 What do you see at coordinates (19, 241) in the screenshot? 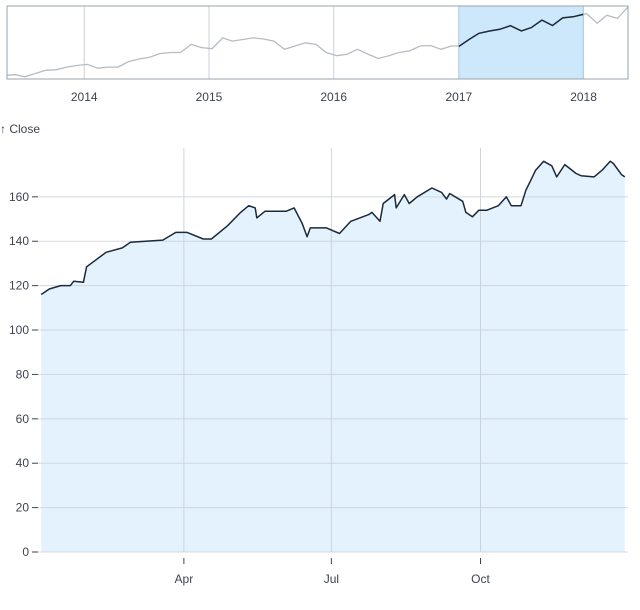
I see `y-tick-label: 140` at bounding box center [19, 241].